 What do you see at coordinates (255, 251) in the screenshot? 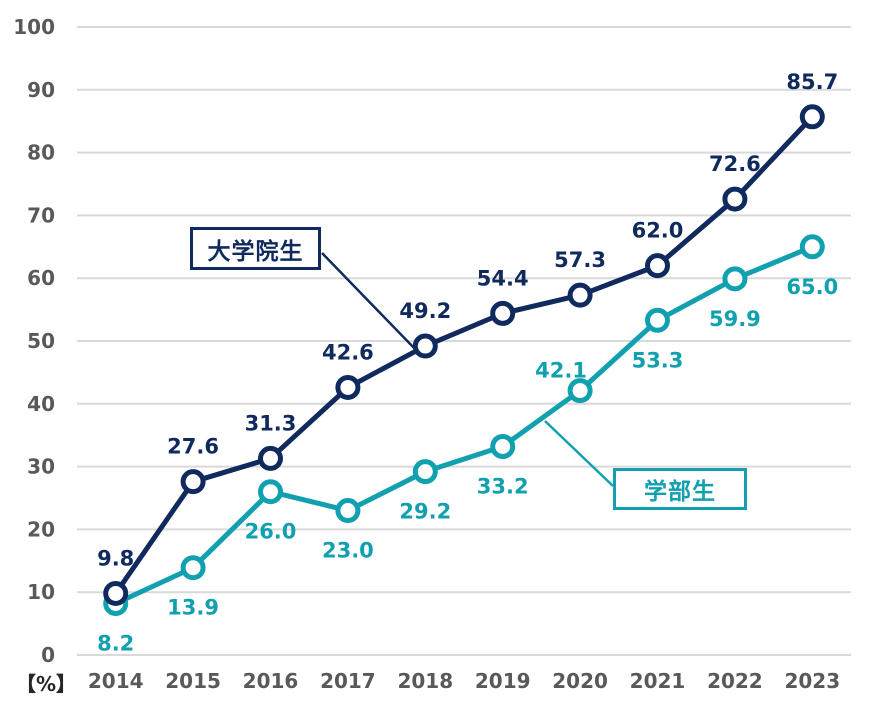
I see `series-label-graduate-text: 大学院生` at bounding box center [255, 251].